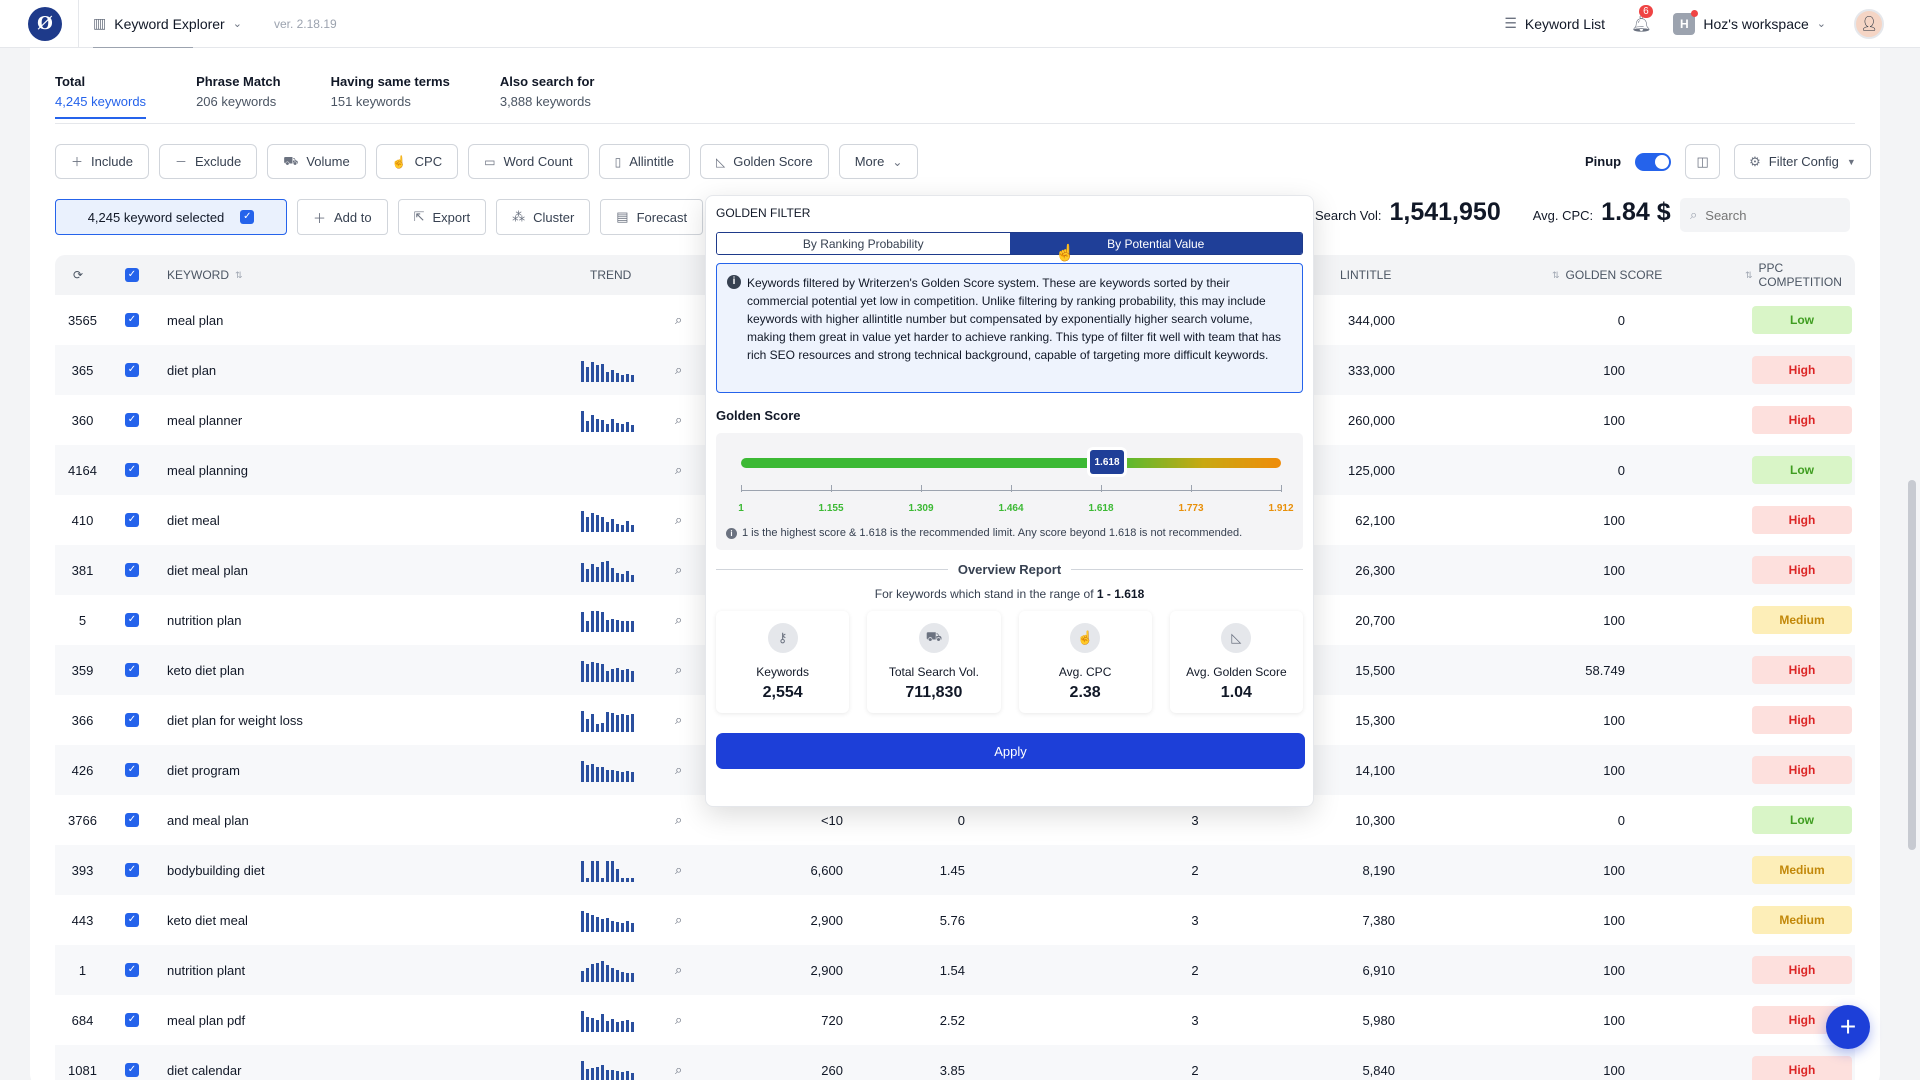  Describe the element at coordinates (1155, 243) in the screenshot. I see `tab-potential-value: By Potential Value` at that location.